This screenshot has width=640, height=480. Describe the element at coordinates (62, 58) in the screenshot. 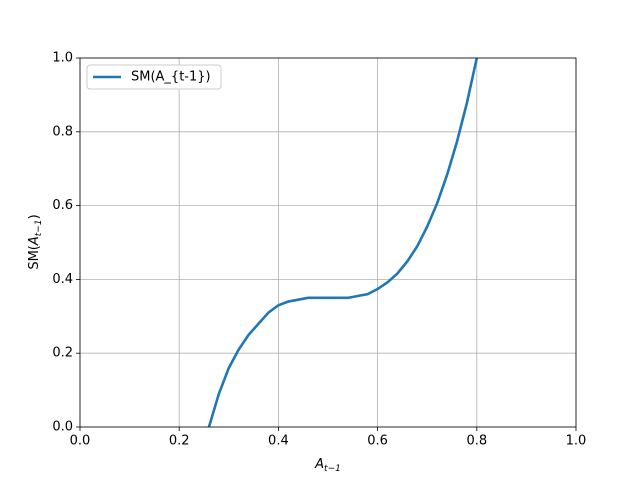

I see `y-tick-label: 1.0` at that location.